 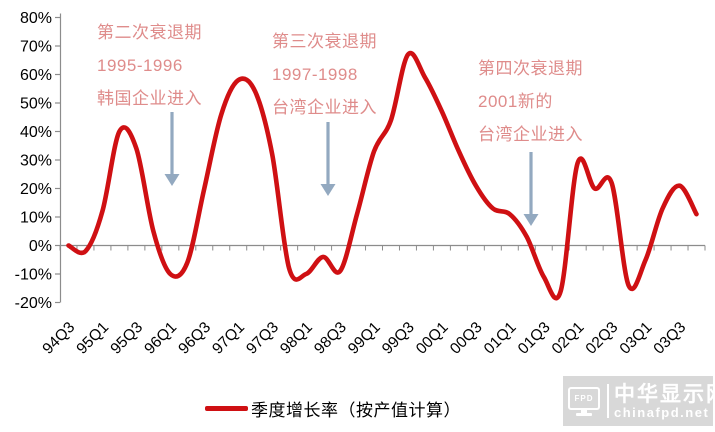 I want to click on legend: 季度增长率（按产值计算）, so click(x=333, y=408).